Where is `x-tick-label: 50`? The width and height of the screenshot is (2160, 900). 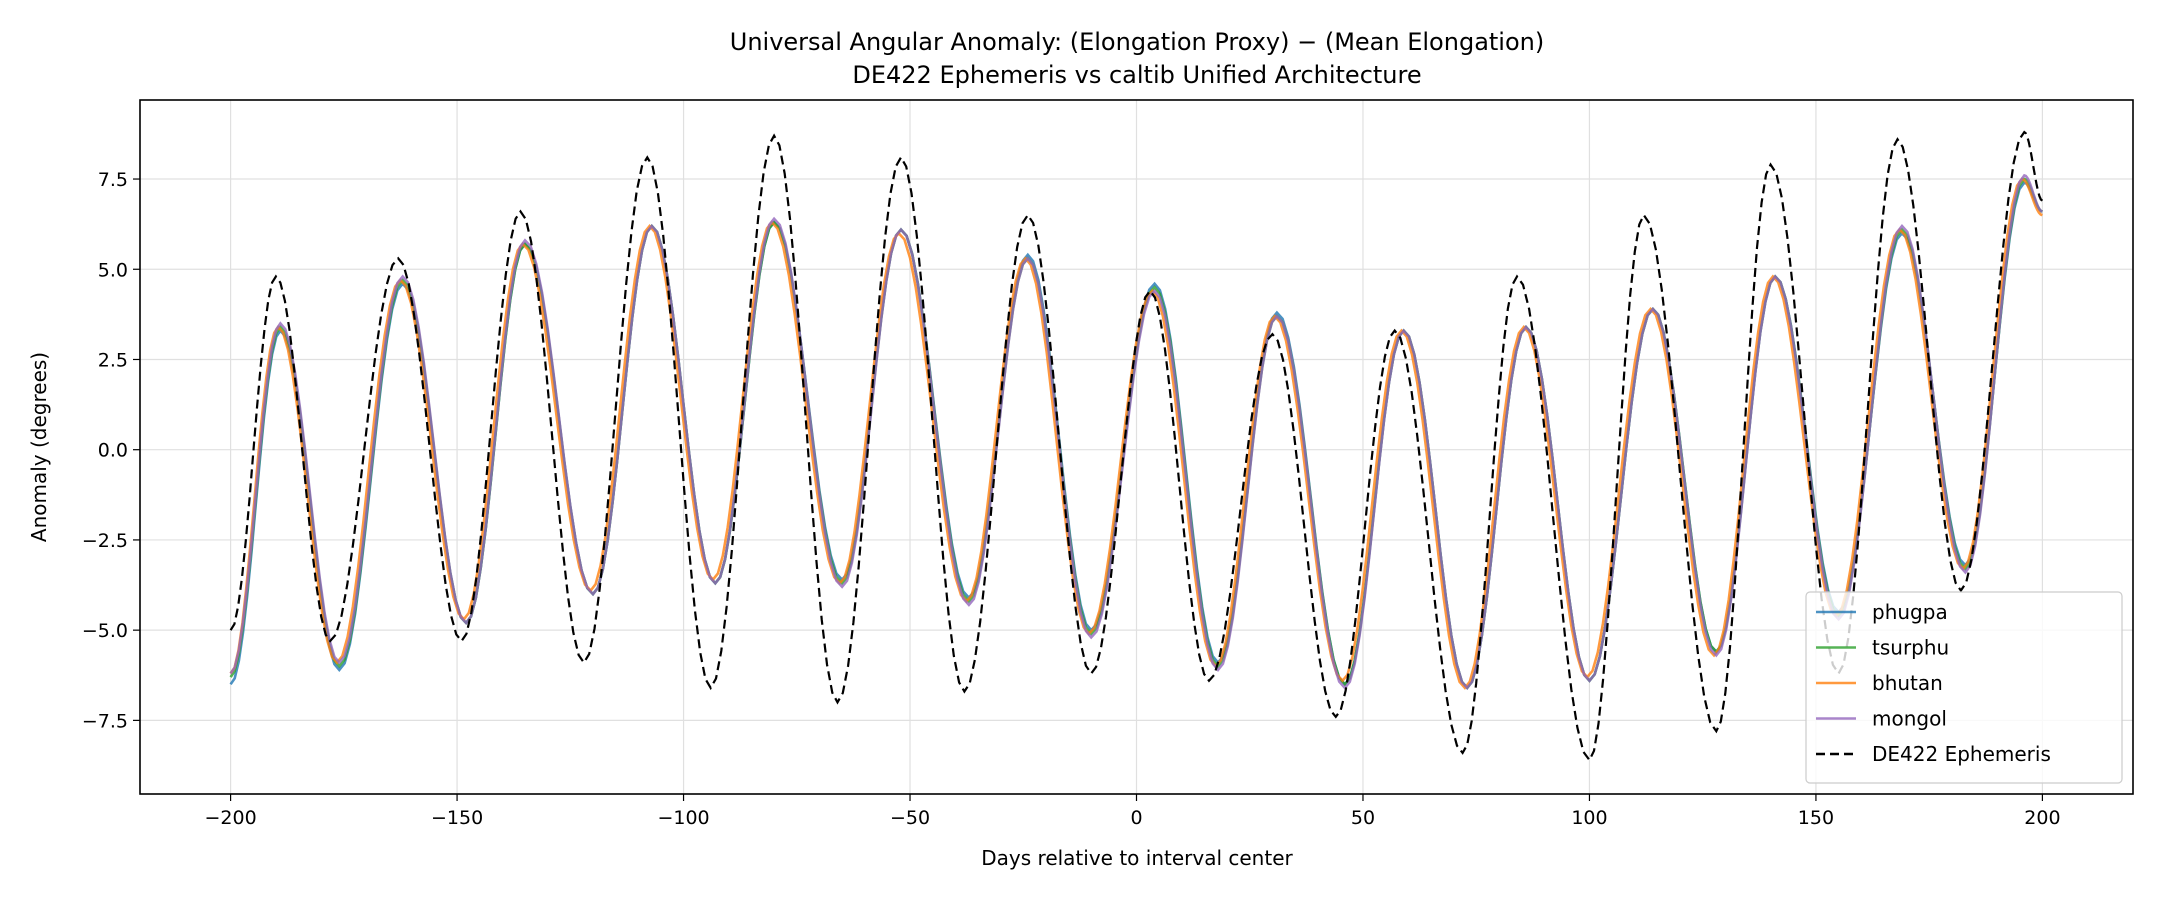 x-tick-label: 50 is located at coordinates (1363, 818).